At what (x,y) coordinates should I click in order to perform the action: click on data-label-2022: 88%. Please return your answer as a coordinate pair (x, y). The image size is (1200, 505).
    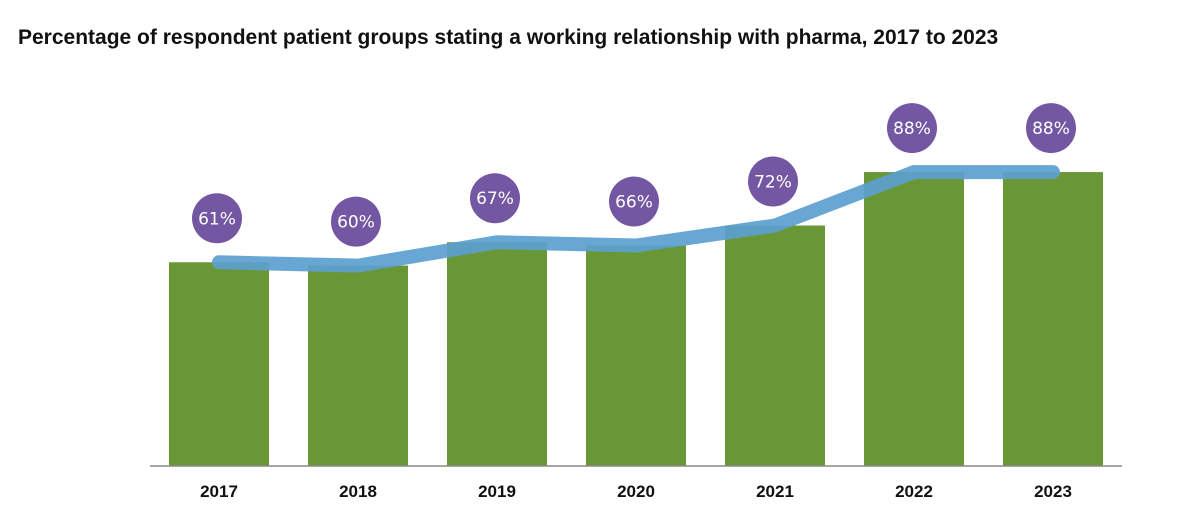
    Looking at the image, I should click on (912, 128).